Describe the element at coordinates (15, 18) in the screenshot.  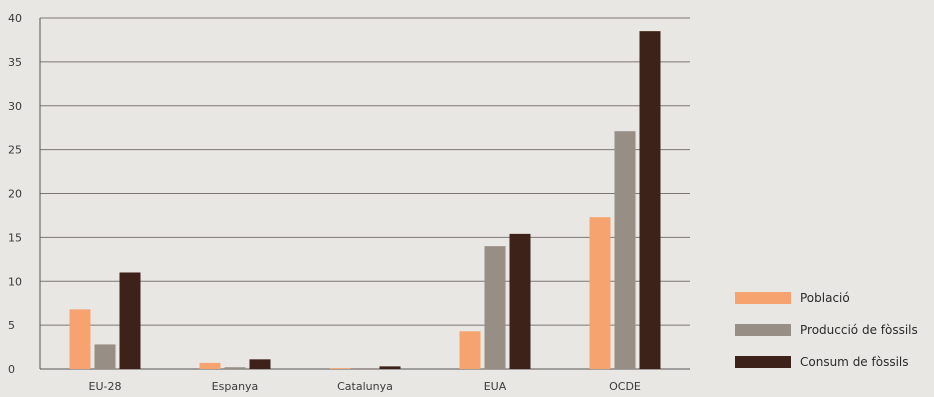
I see `y-tick-label: 40` at that location.